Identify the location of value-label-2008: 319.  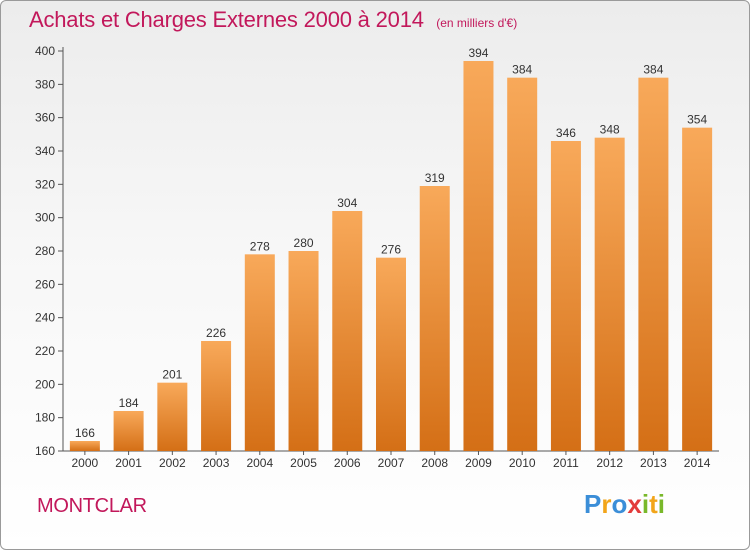
(435, 178).